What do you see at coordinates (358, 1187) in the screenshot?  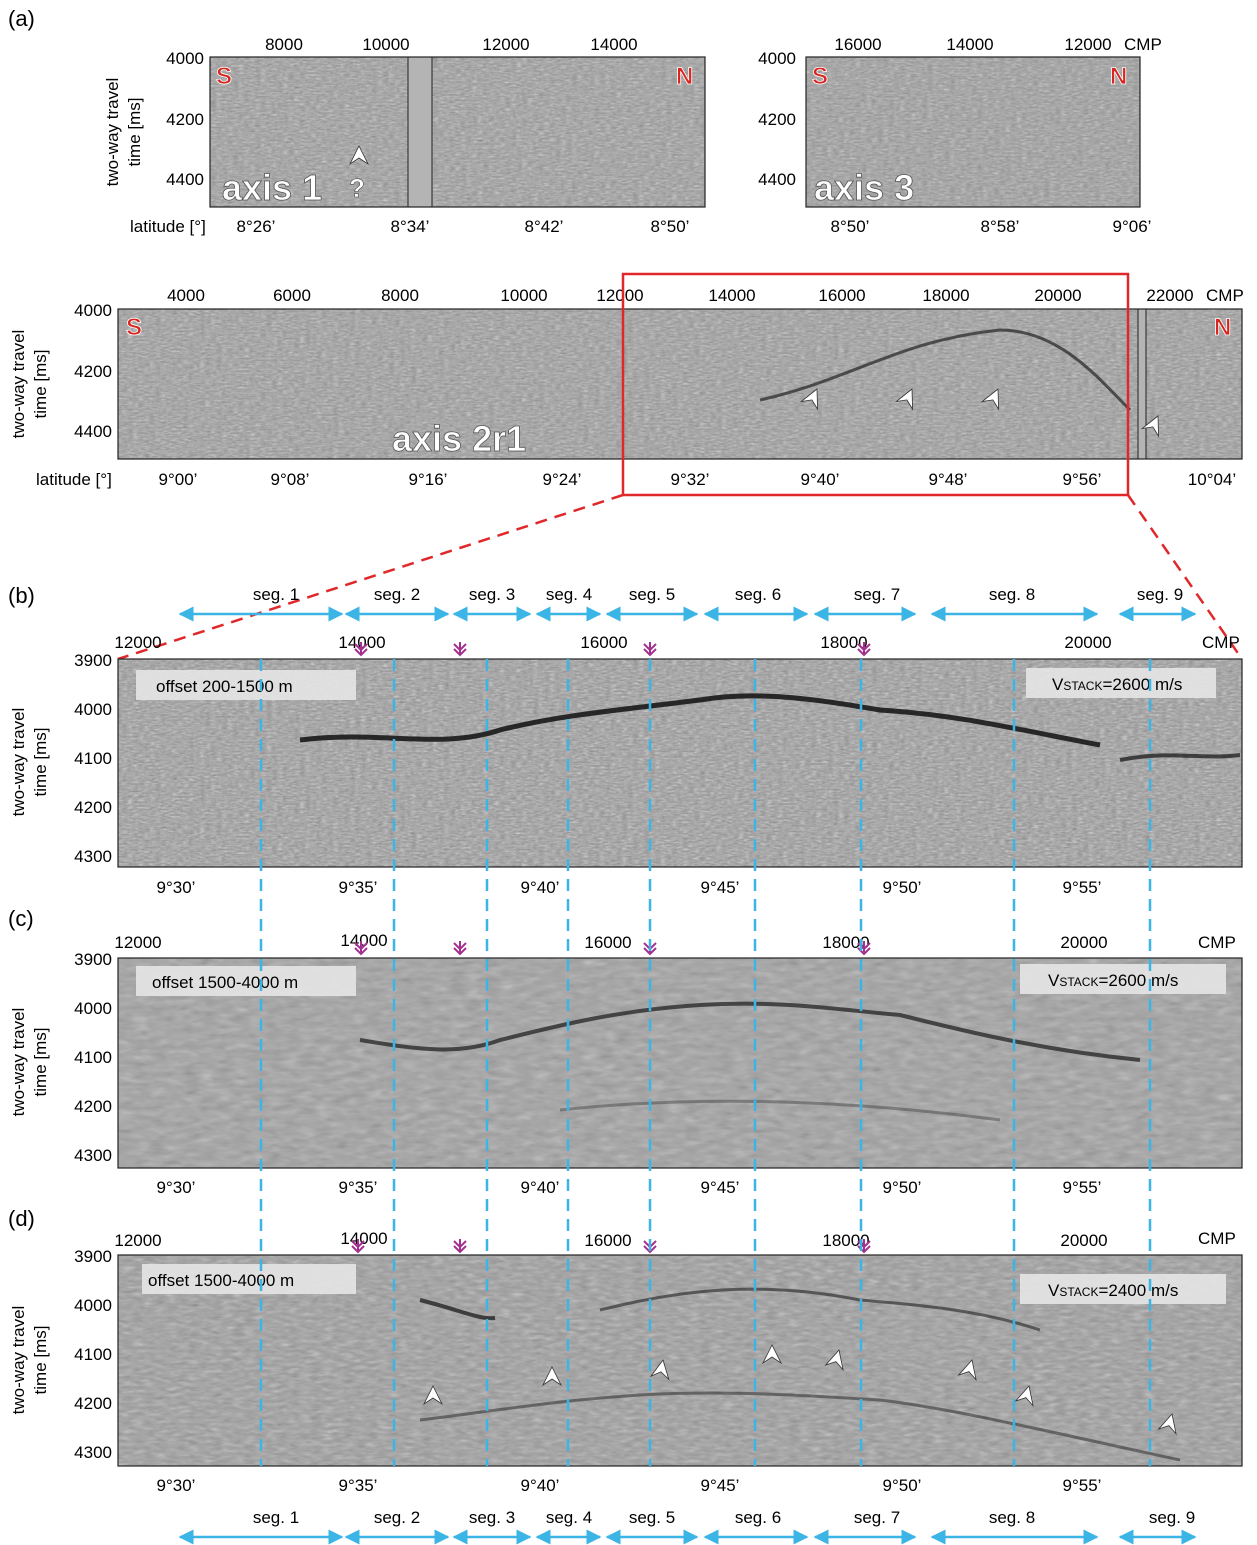 I see `panel-c-lat-tick: 9°35’` at bounding box center [358, 1187].